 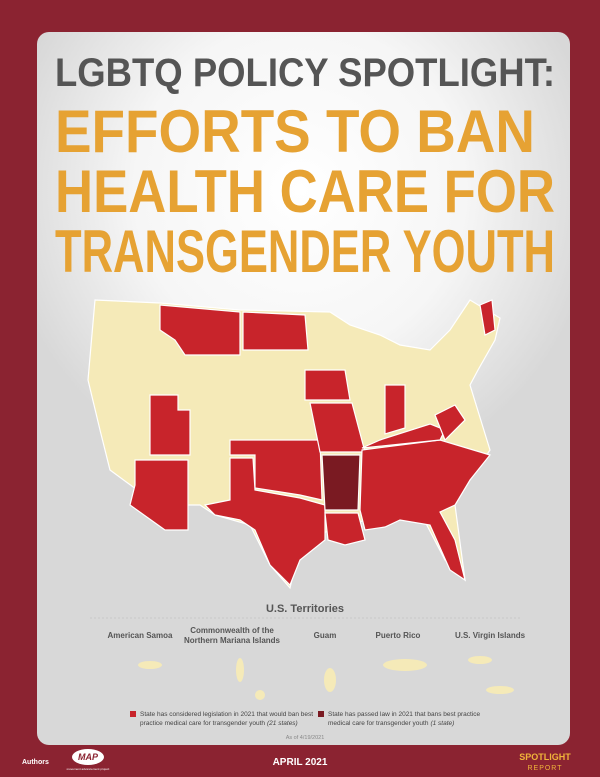 I want to click on legend-count: (21 states), so click(x=282, y=723).